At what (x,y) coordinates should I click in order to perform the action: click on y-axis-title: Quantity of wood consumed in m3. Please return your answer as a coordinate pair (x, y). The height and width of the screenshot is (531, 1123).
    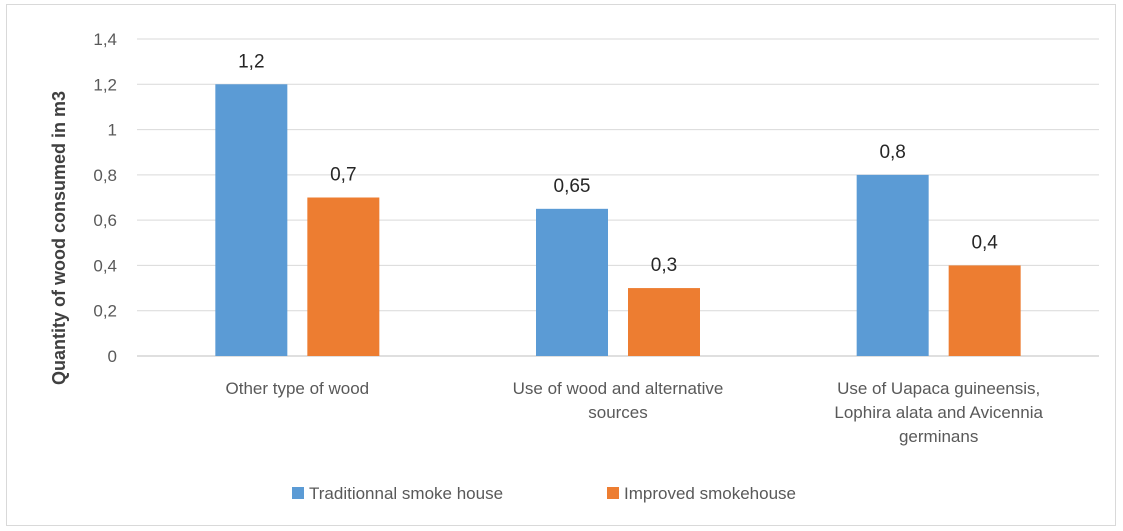
    Looking at the image, I should click on (59, 238).